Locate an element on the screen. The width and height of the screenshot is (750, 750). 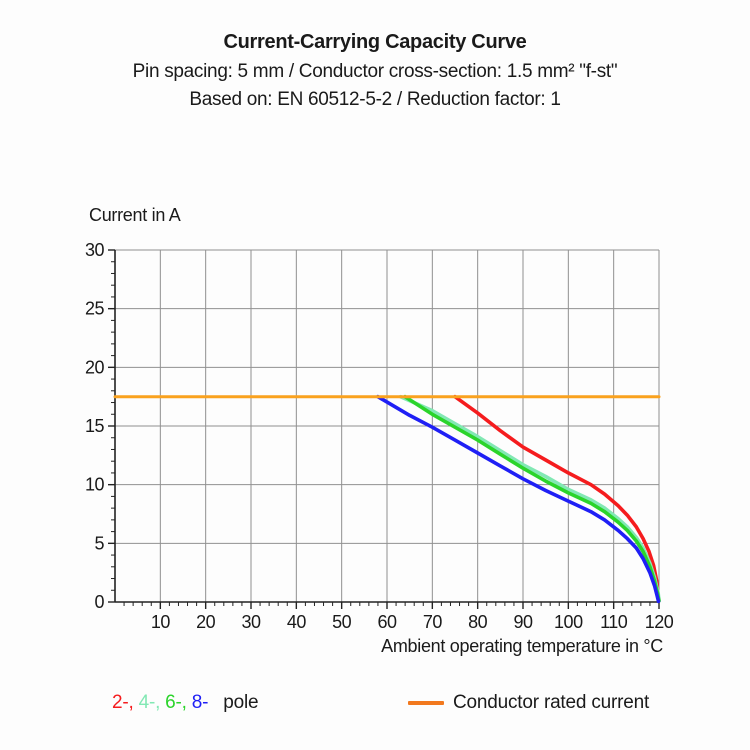
rated-current-label: Conductor rated current is located at coordinates (551, 702).